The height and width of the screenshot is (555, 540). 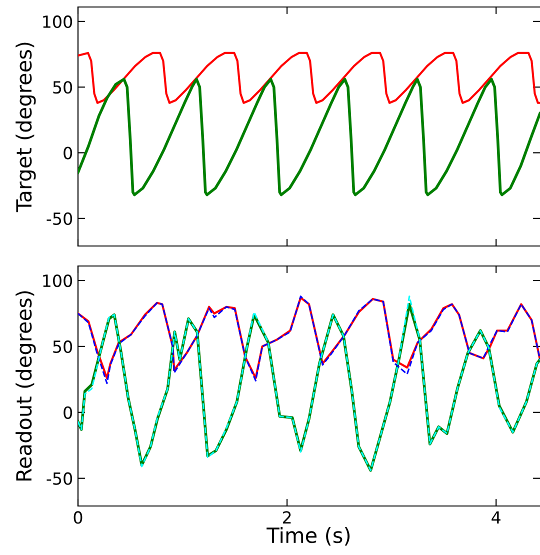 What do you see at coordinates (308, 536) in the screenshot?
I see `x-axis-title: Time (s)` at bounding box center [308, 536].